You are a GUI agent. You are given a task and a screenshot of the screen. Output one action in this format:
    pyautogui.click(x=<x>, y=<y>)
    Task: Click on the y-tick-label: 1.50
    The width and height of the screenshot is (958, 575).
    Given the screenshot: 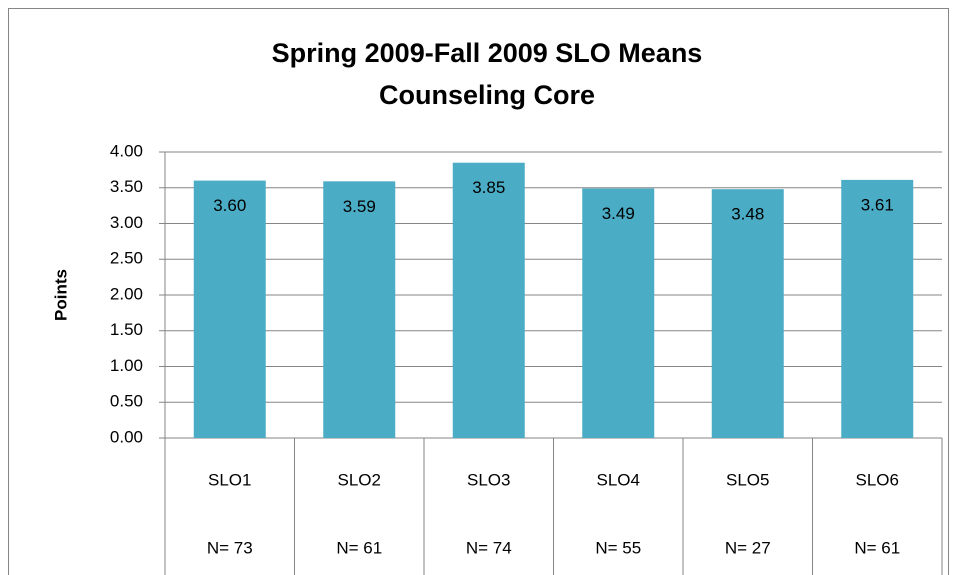 What is the action you would take?
    pyautogui.click(x=126, y=329)
    